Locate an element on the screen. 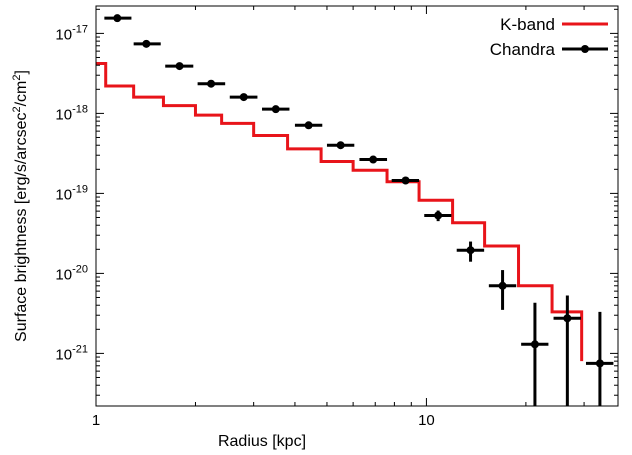  y-tick-label: 10-21 is located at coordinates (71, 353).